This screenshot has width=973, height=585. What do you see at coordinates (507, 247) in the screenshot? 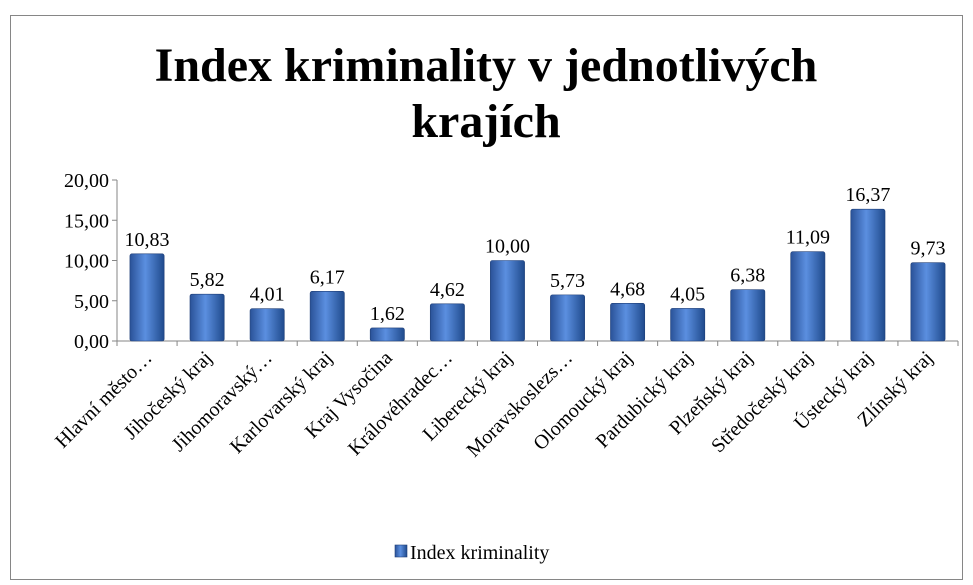
I see `data-label: 10,00` at bounding box center [507, 247].